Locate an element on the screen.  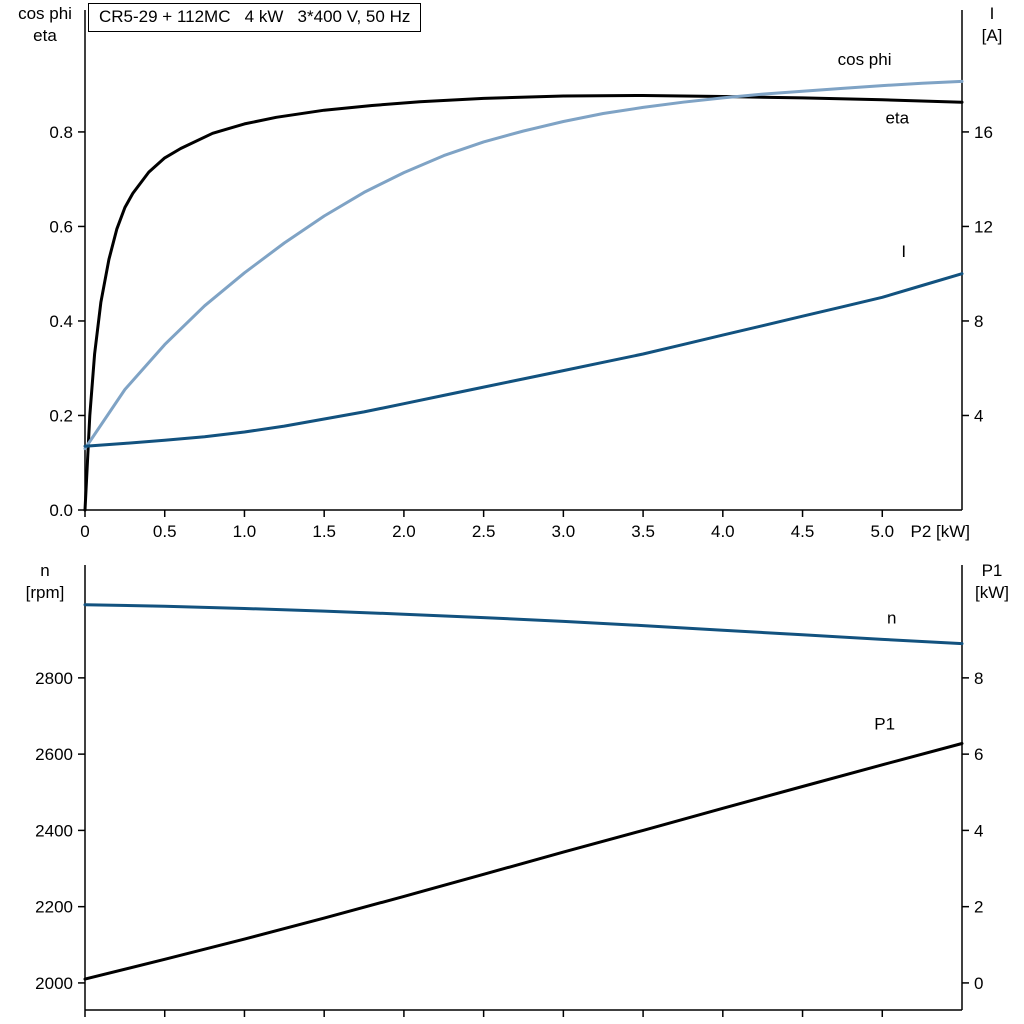
chart-title: CR5-29 + 112MC 4 kW 3*400 V, 50 Hz is located at coordinates (255, 17).